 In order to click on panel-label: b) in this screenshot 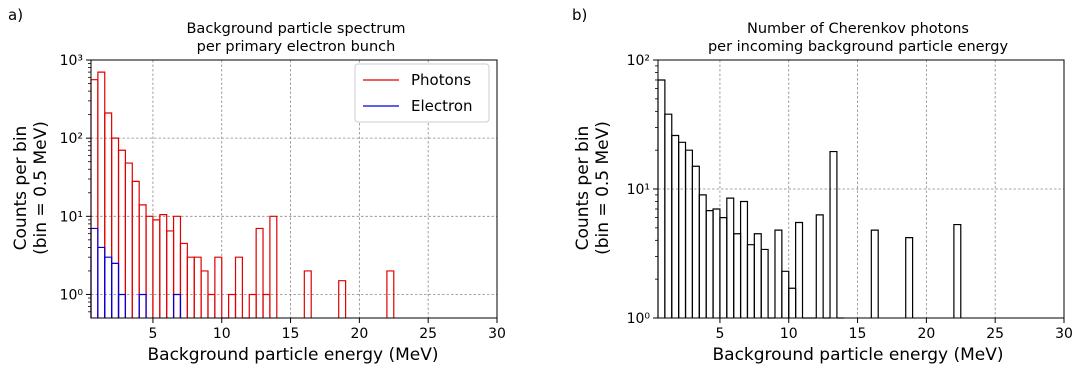, I will do `click(579, 15)`.